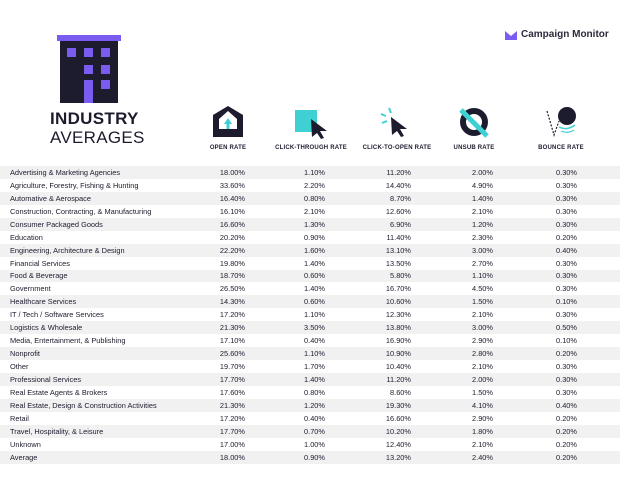  What do you see at coordinates (228, 121) in the screenshot?
I see `envelope-icon` at bounding box center [228, 121].